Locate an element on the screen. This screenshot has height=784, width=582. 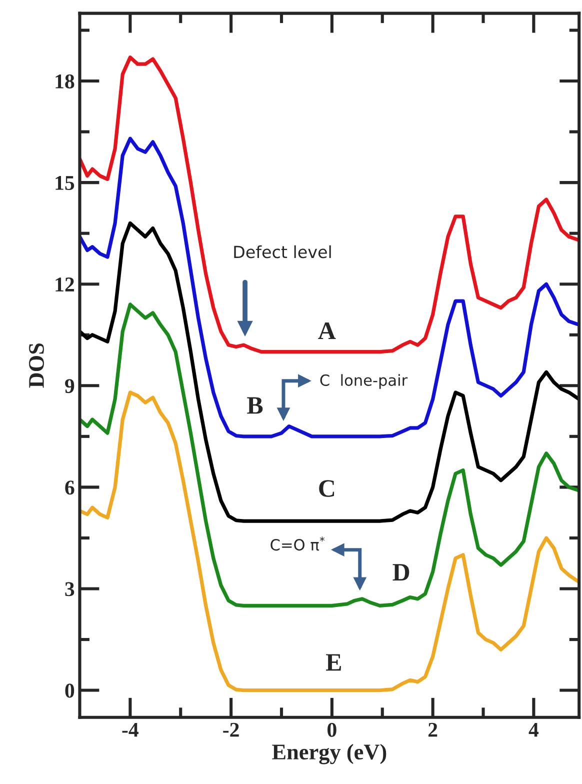
x-tick-label: 2 is located at coordinates (433, 729).